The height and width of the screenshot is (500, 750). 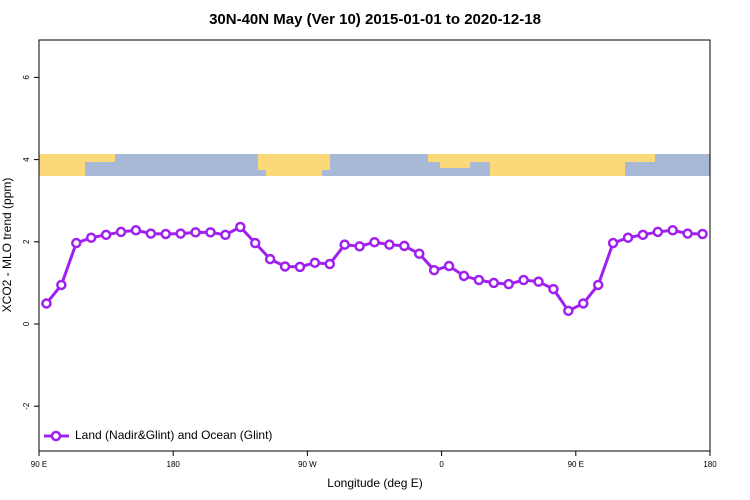 I want to click on y-tick-label: 2, so click(x=26, y=241).